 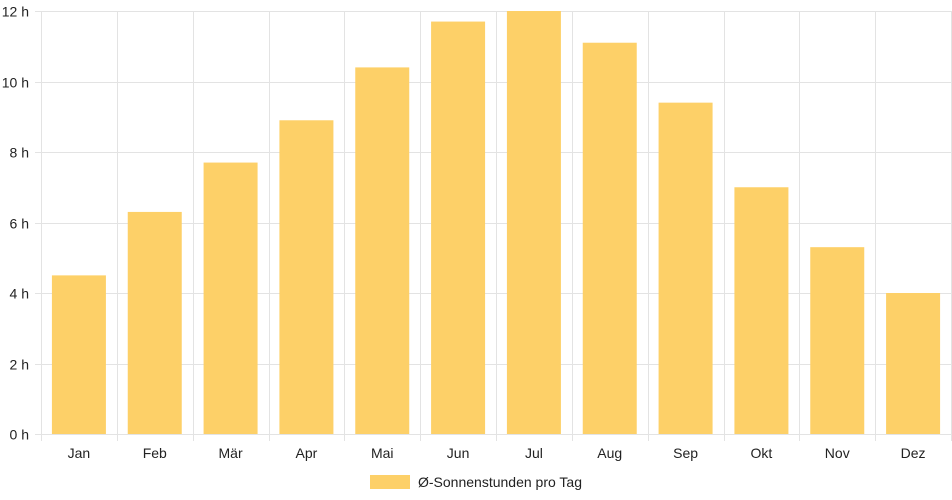 What do you see at coordinates (78, 354) in the screenshot?
I see `bar-jan` at bounding box center [78, 354].